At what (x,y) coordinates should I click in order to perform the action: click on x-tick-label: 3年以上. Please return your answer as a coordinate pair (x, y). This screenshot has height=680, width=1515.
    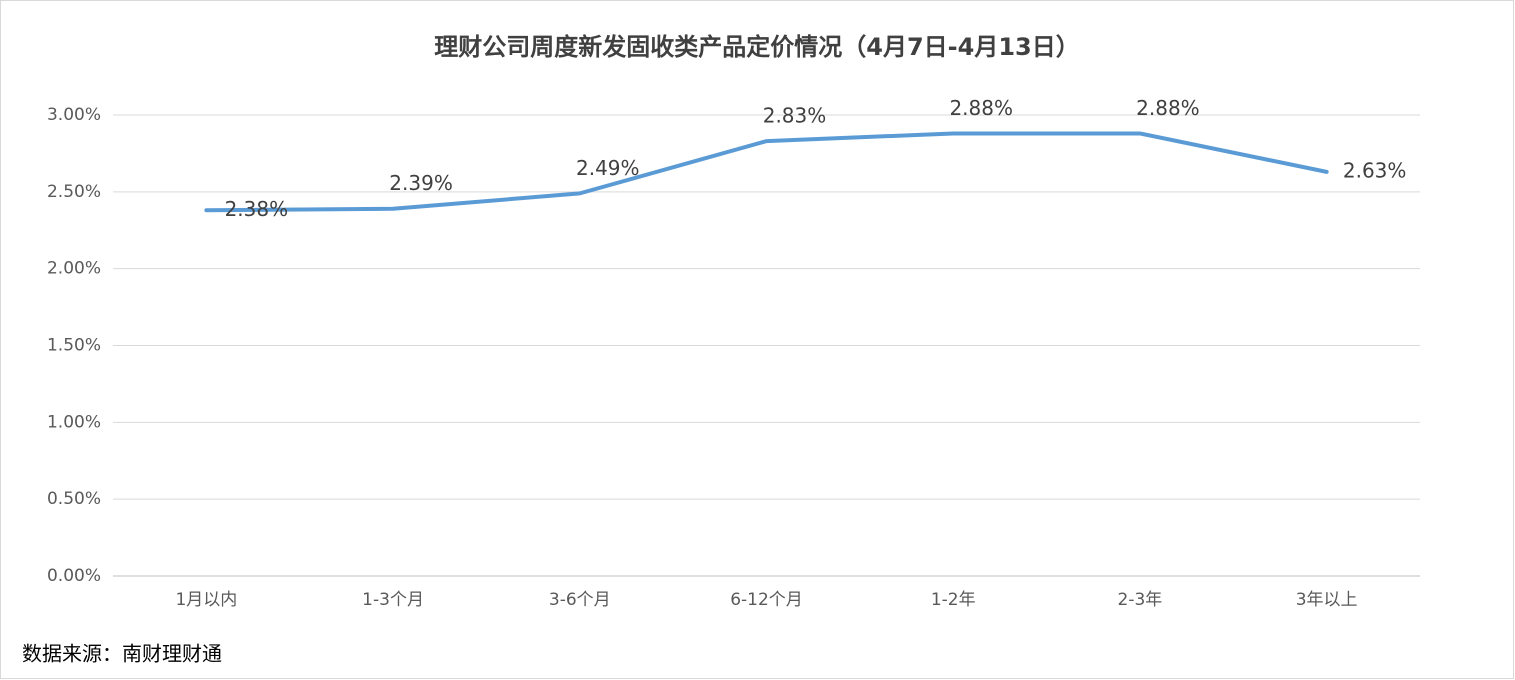
    Looking at the image, I should click on (1327, 600).